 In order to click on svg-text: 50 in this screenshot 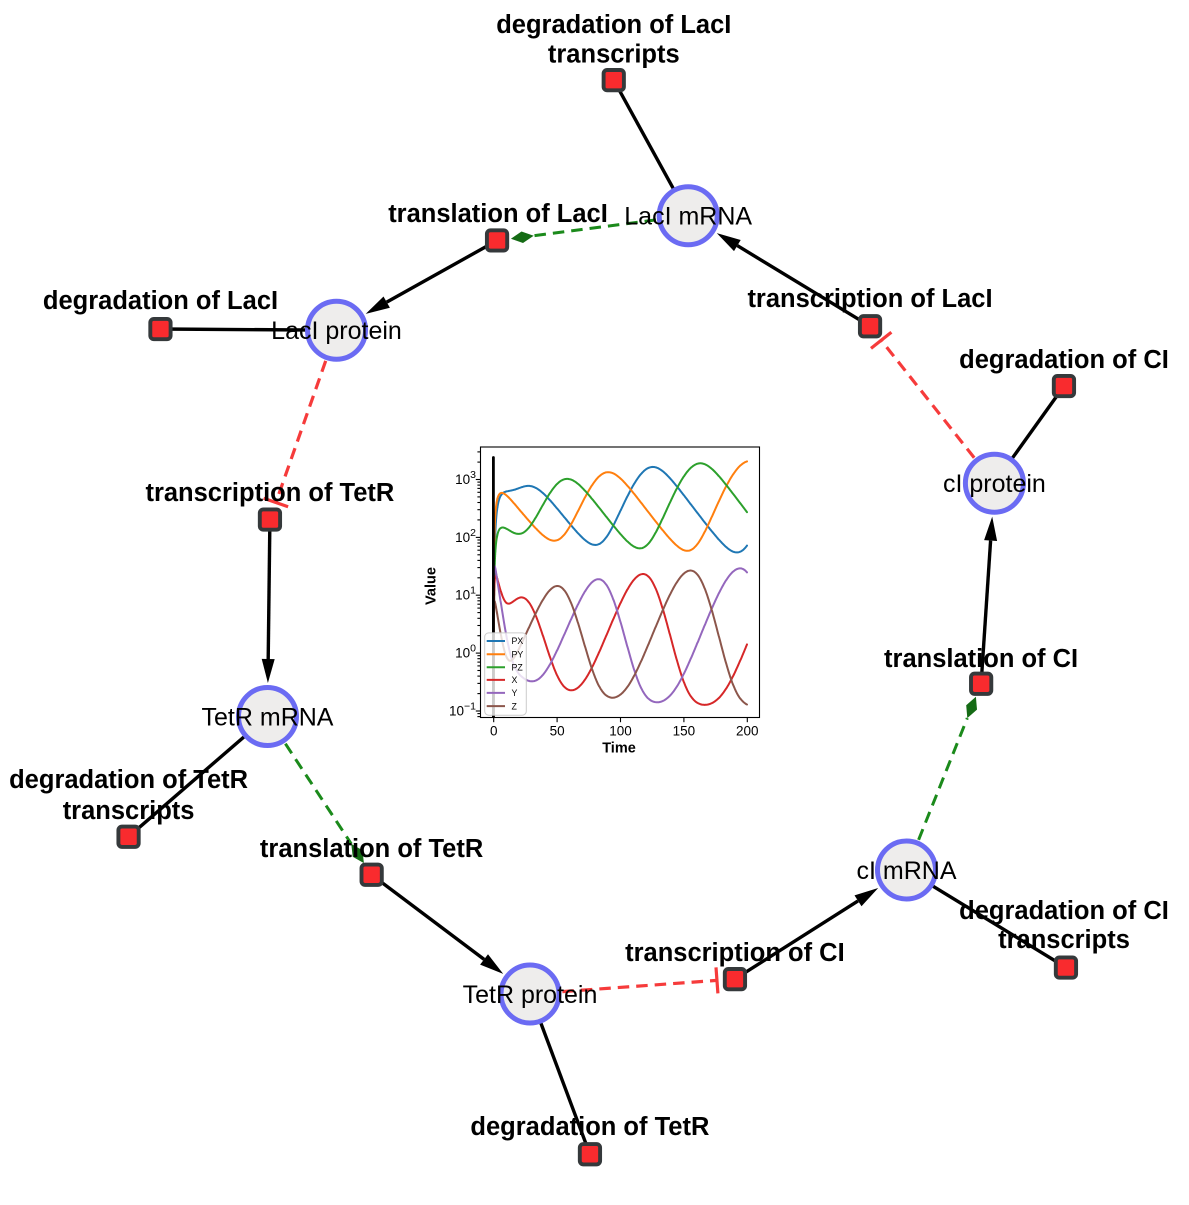, I will do `click(557, 731)`.